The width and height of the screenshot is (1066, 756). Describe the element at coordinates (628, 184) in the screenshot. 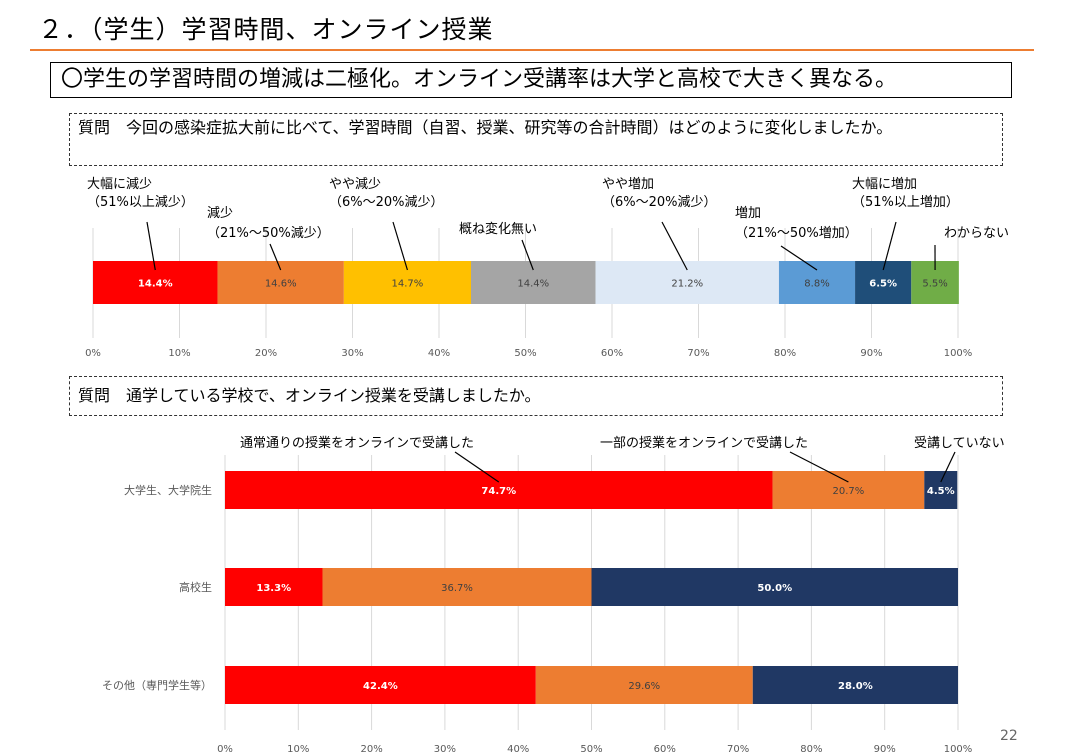

I see `category-label: やや増加` at that location.